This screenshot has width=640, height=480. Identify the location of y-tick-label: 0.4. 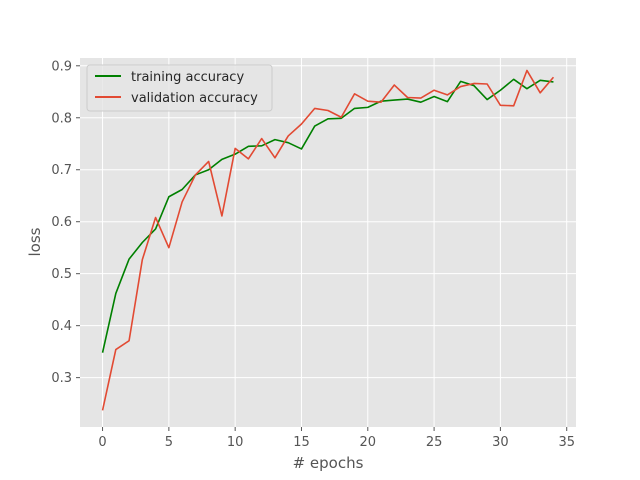
(61, 326).